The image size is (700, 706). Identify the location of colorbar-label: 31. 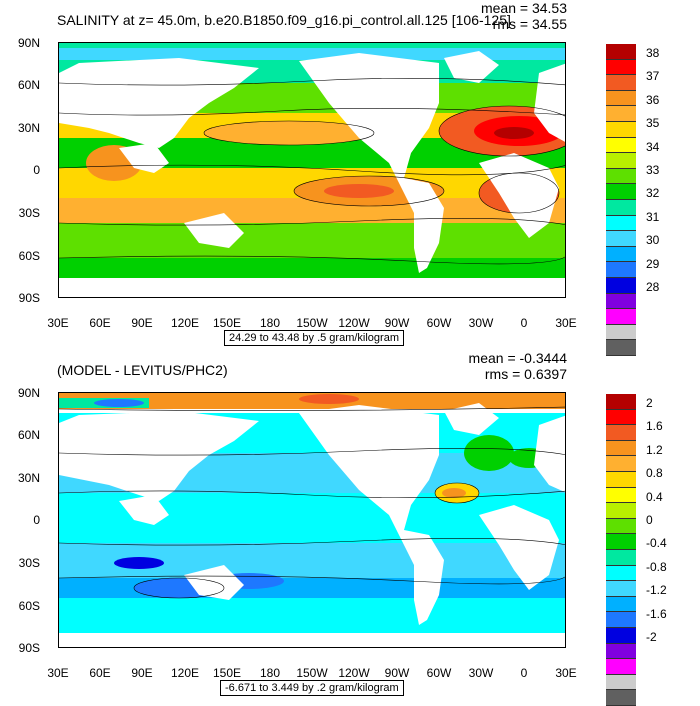
(653, 217).